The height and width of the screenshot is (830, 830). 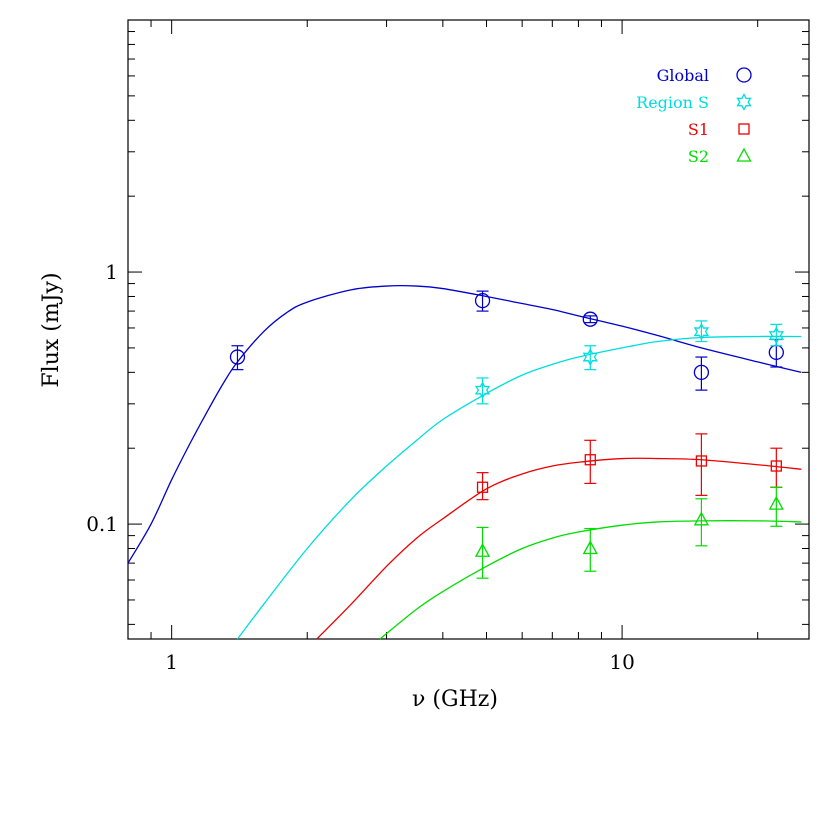 I want to click on y-tick-label: 0.1, so click(x=102, y=524).